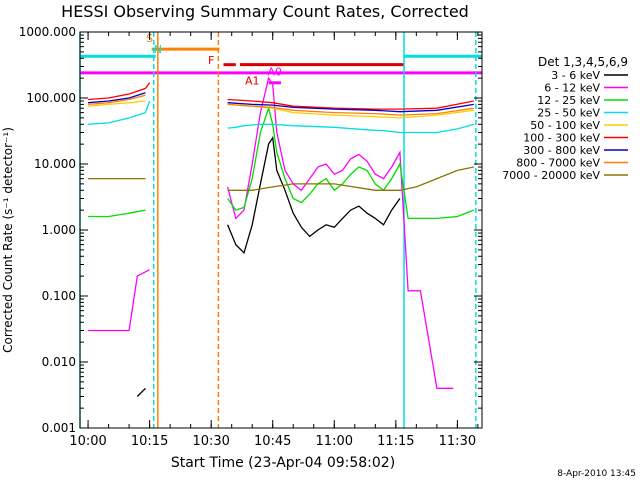  What do you see at coordinates (334, 441) in the screenshot?
I see `x-tick-label-4: 11:00` at bounding box center [334, 441].